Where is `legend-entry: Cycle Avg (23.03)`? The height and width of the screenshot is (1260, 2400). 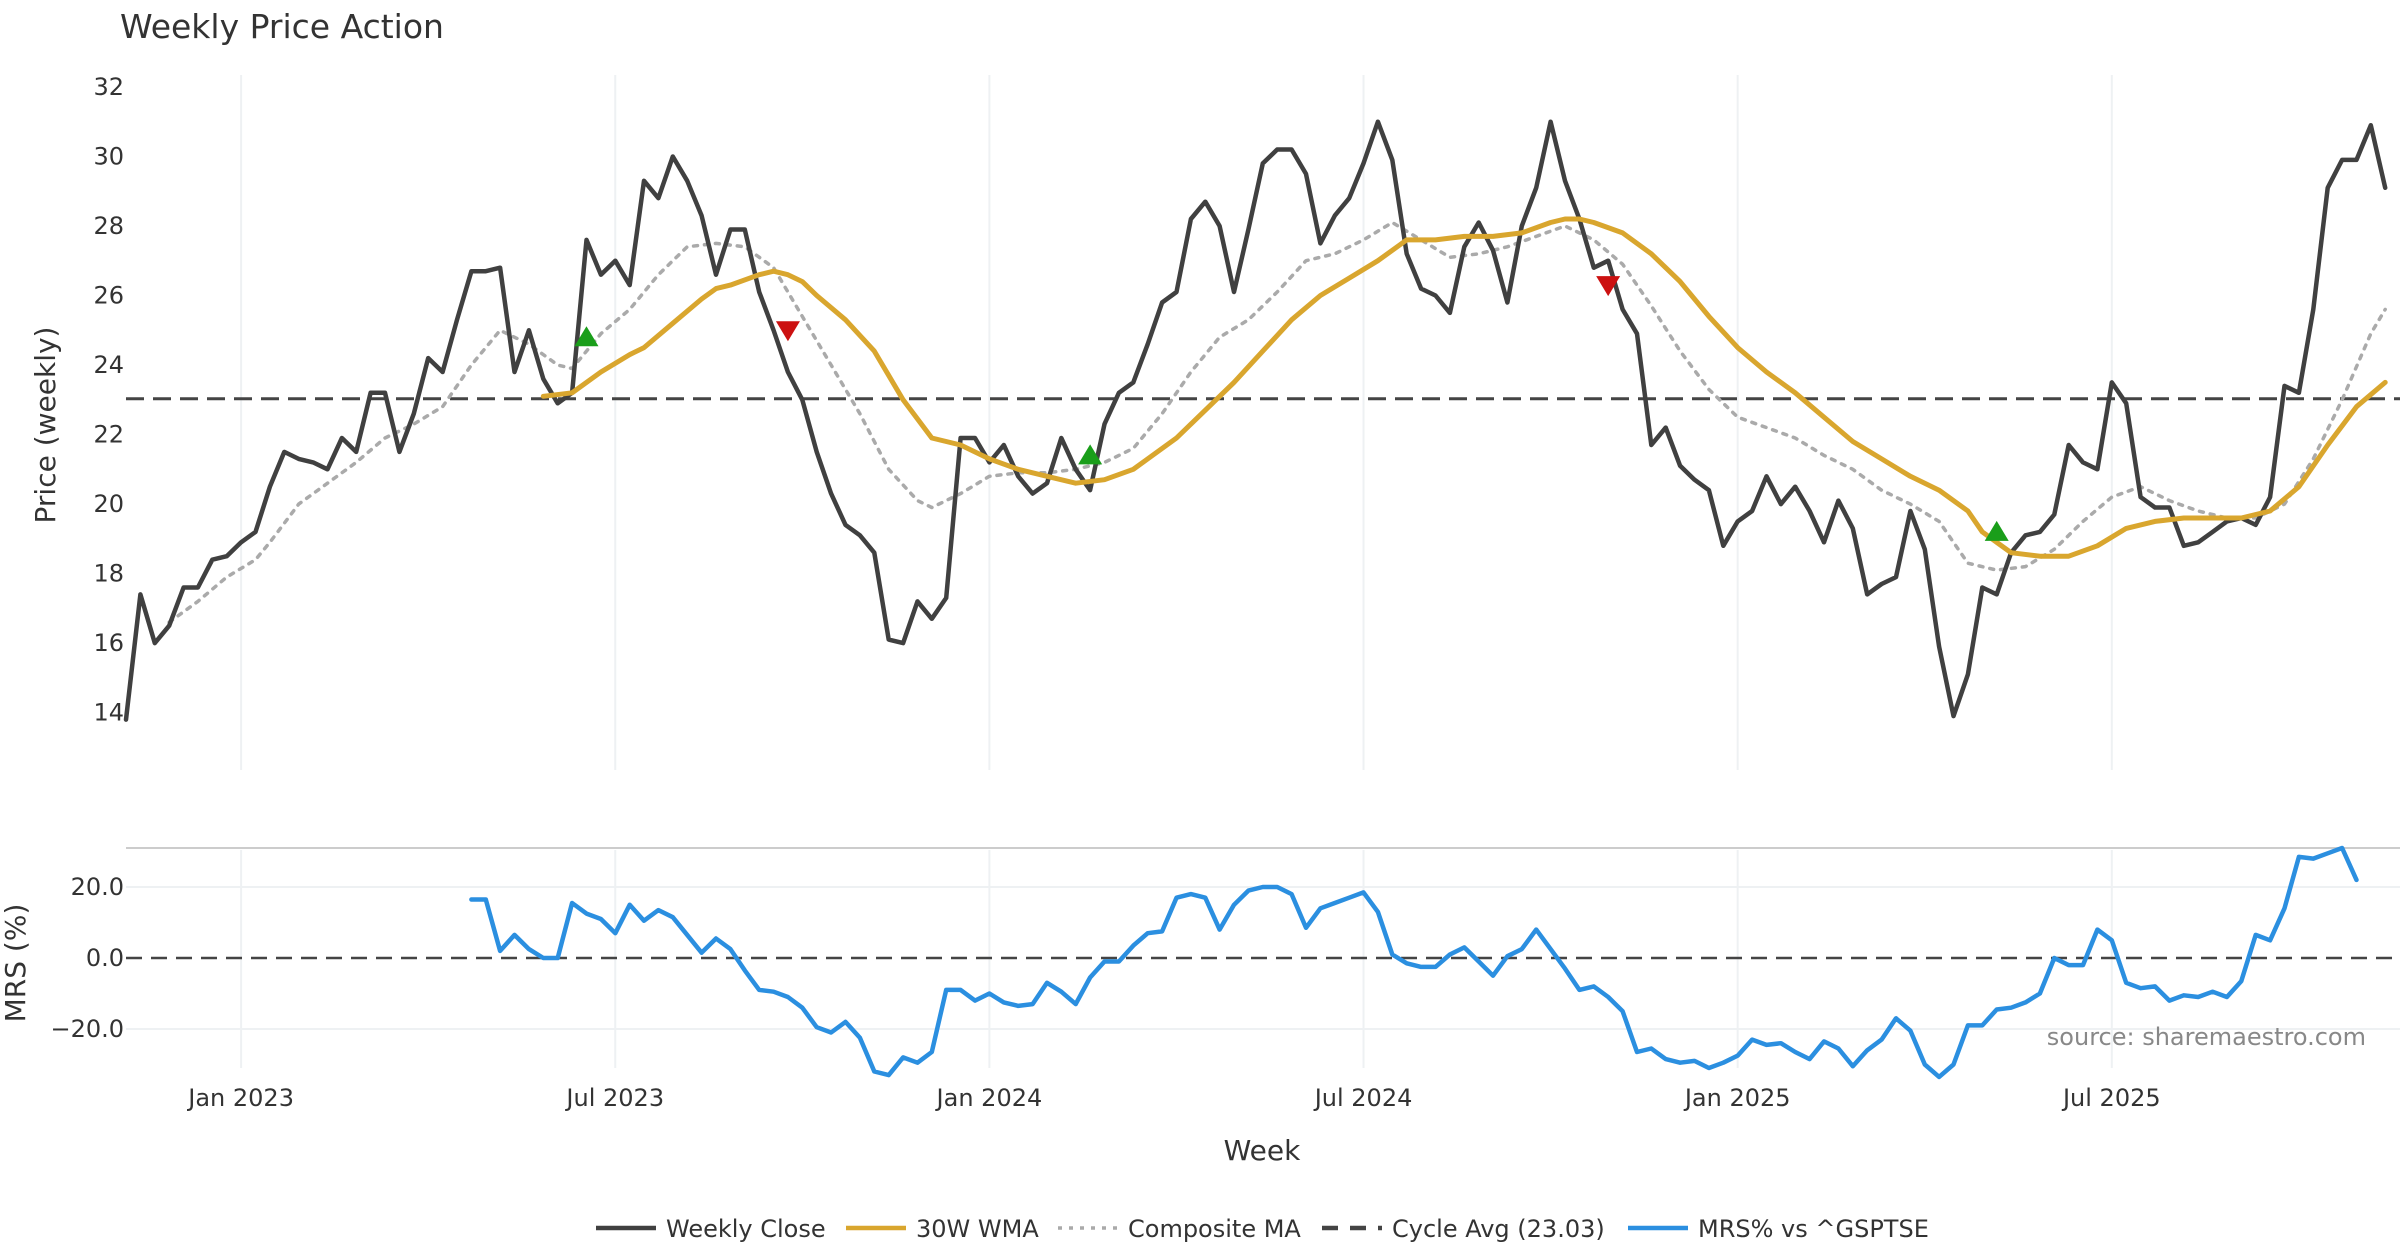
legend-entry: Cycle Avg (23.03) is located at coordinates (1463, 1229).